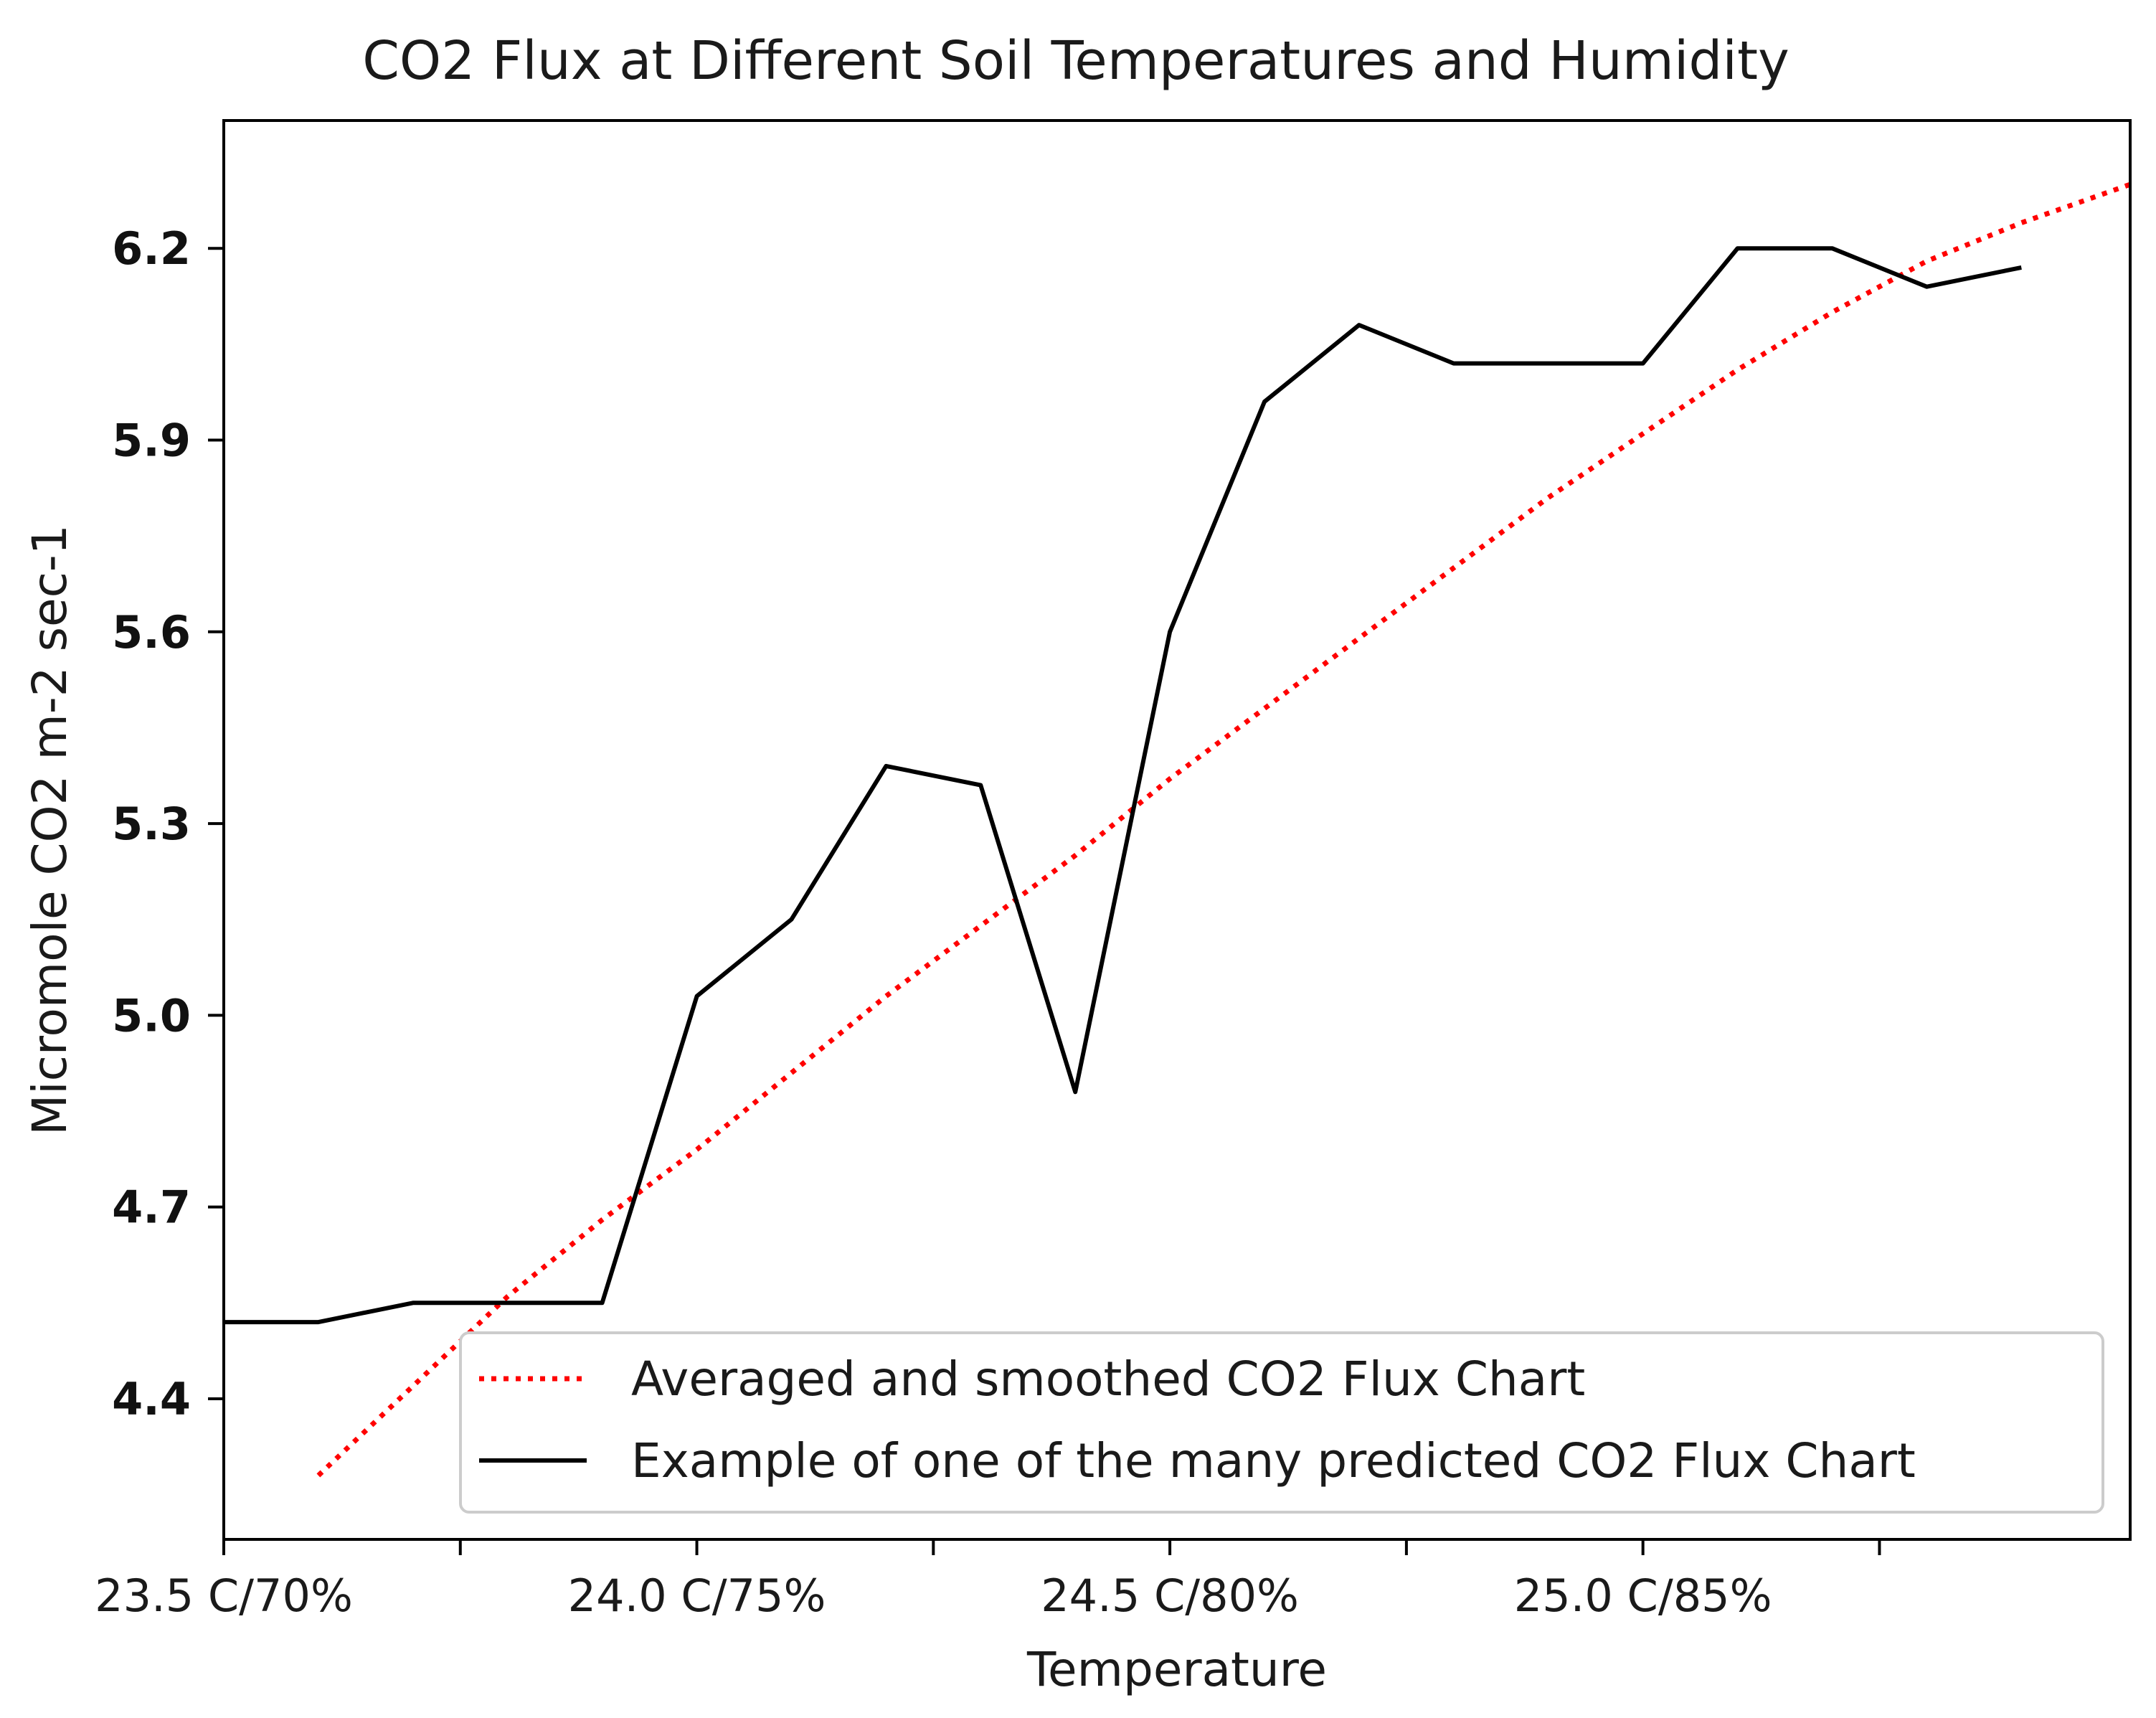  Describe the element at coordinates (151, 1016) in the screenshot. I see `y-tick-label-2: 5.0` at that location.